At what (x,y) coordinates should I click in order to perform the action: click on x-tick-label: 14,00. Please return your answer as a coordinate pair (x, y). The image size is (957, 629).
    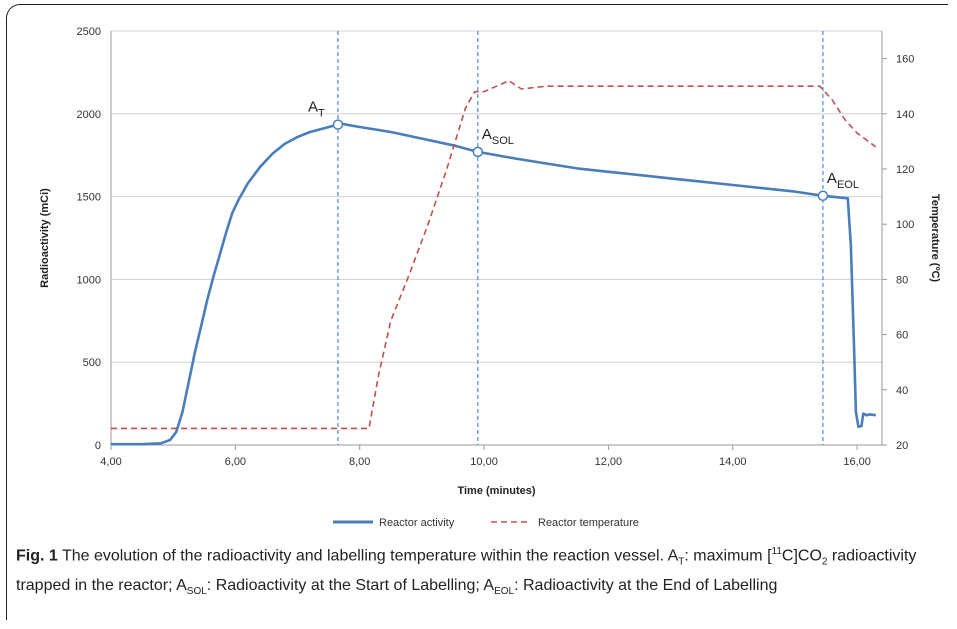
    Looking at the image, I should click on (733, 462).